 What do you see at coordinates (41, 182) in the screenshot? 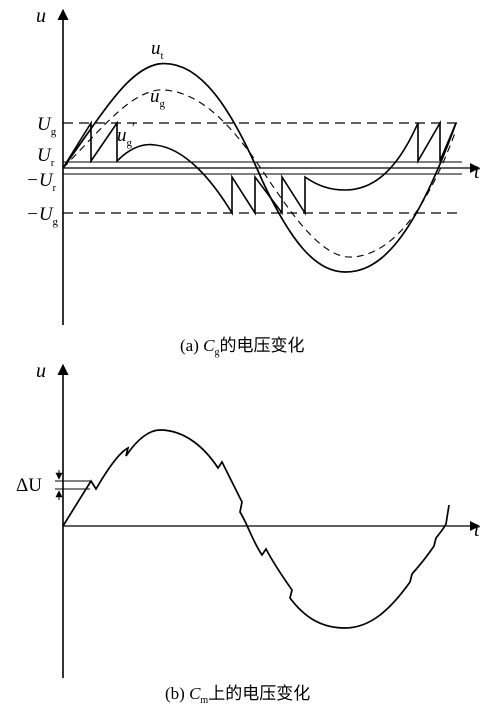
I see `label-level-neg-ur: −Ur` at bounding box center [41, 182].